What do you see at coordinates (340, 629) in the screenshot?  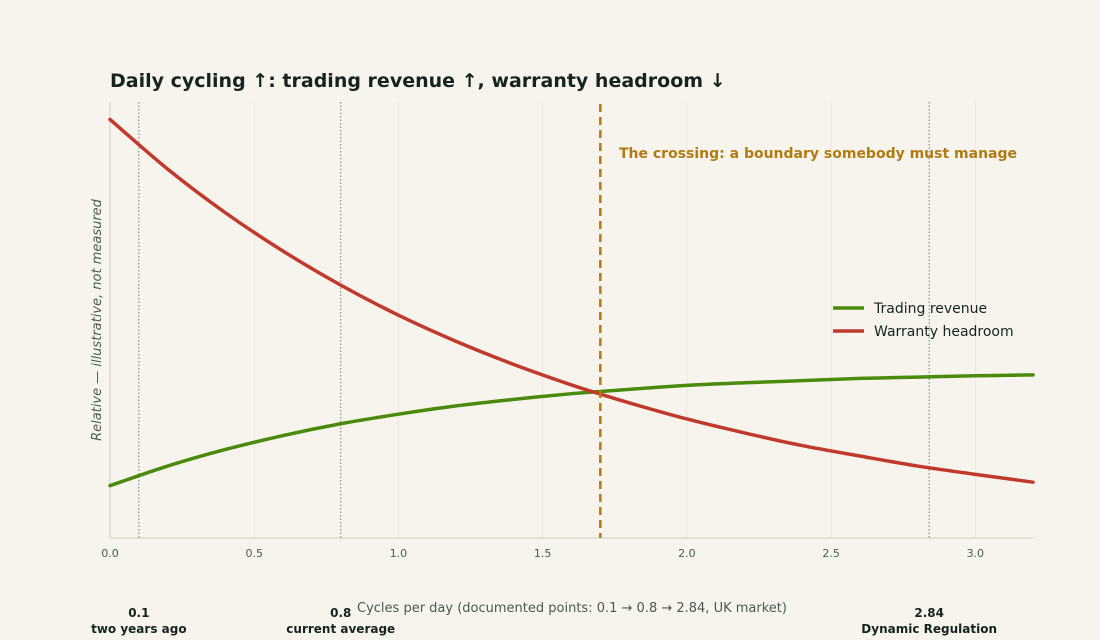 I see `marker-caption: current average` at bounding box center [340, 629].